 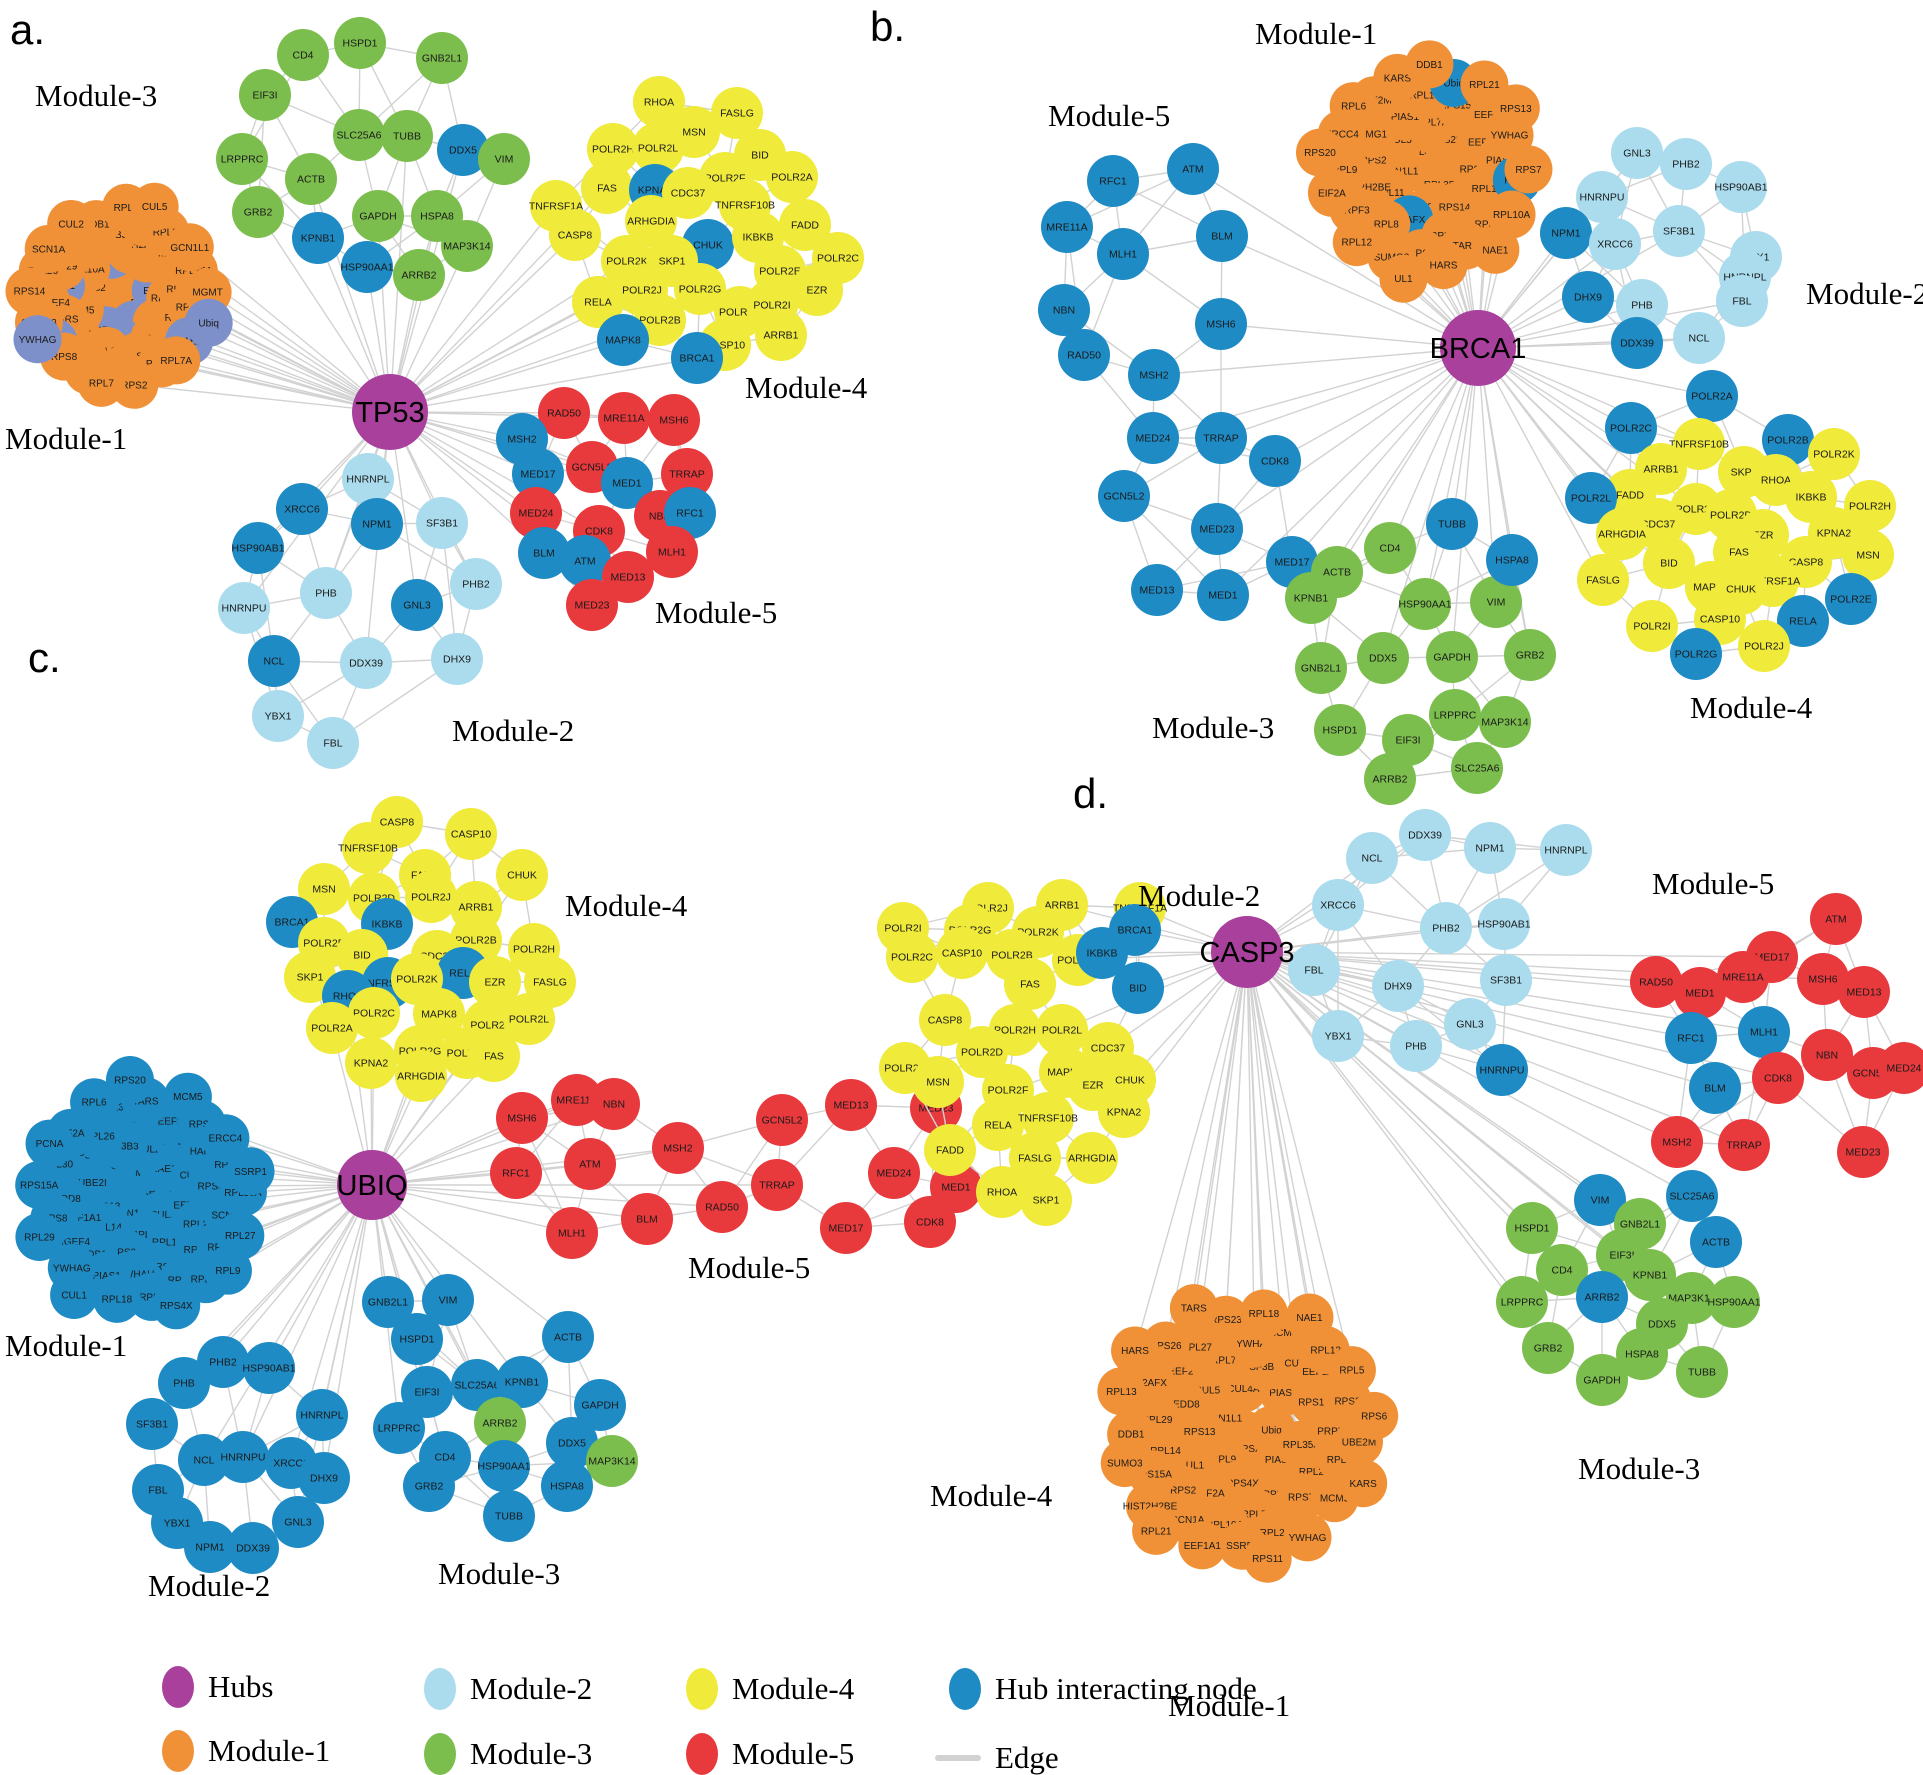 I want to click on node-CDK8: CDK8, so click(x=930, y=1222).